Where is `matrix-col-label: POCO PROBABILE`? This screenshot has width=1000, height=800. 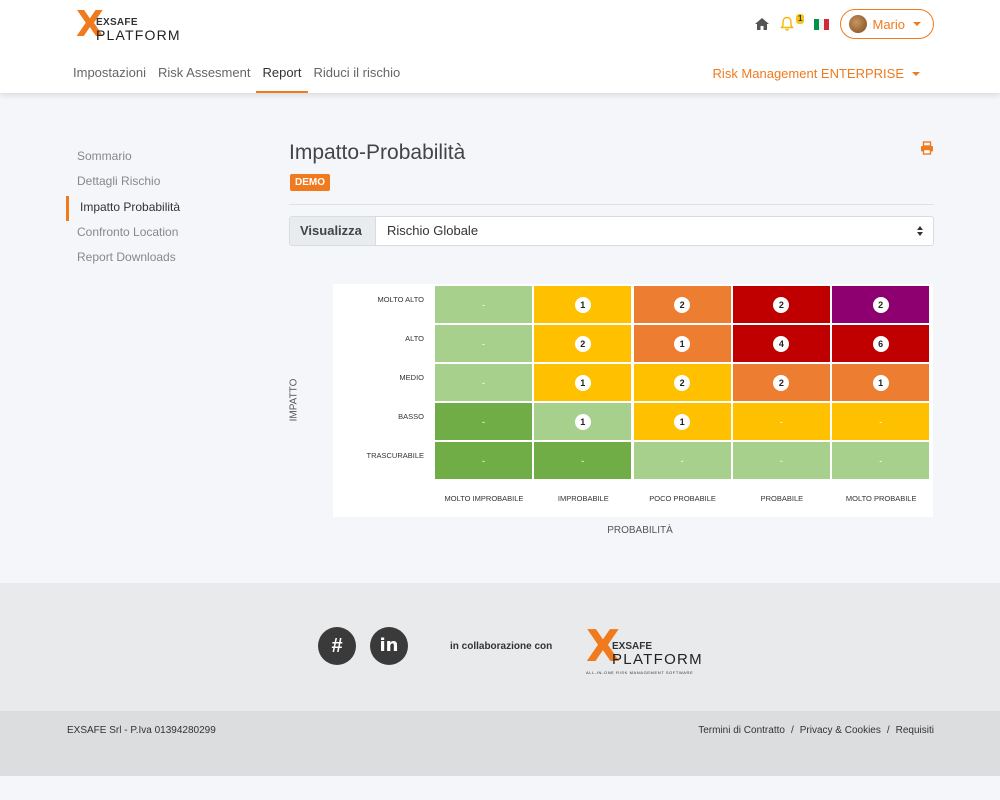 matrix-col-label: POCO PROBABILE is located at coordinates (682, 498).